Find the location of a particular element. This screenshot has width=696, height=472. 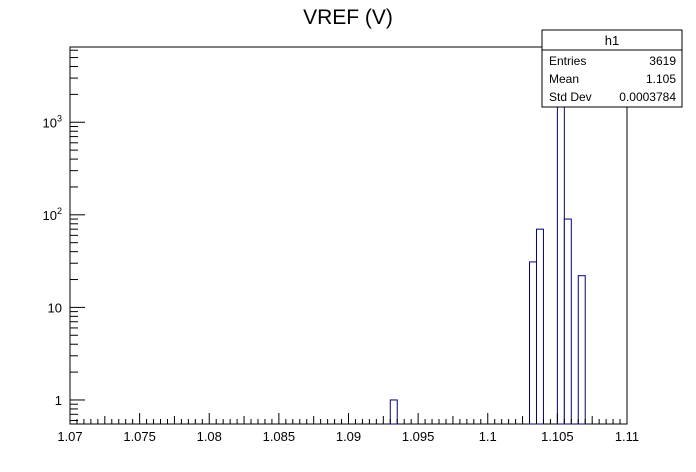

x-tick-label: 1.09 is located at coordinates (348, 436).